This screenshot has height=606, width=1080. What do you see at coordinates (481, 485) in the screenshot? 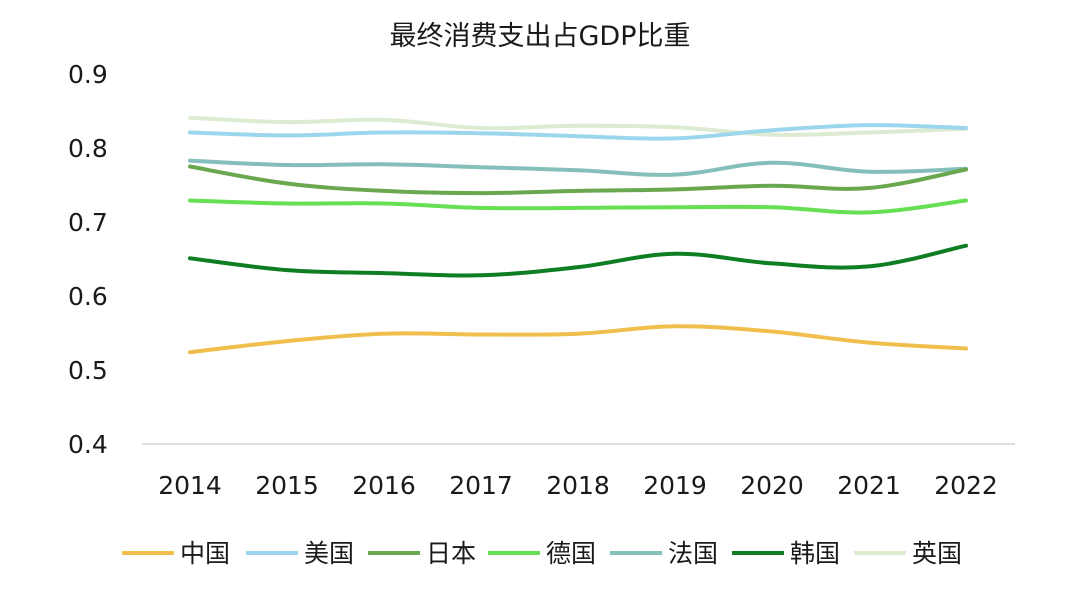
I see `x-tick-label: 2017` at bounding box center [481, 485].